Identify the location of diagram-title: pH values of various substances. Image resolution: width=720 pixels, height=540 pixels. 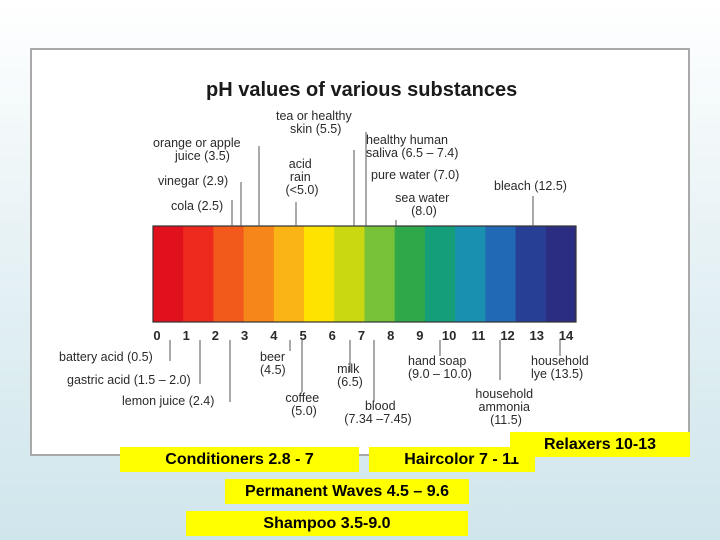
(361, 90).